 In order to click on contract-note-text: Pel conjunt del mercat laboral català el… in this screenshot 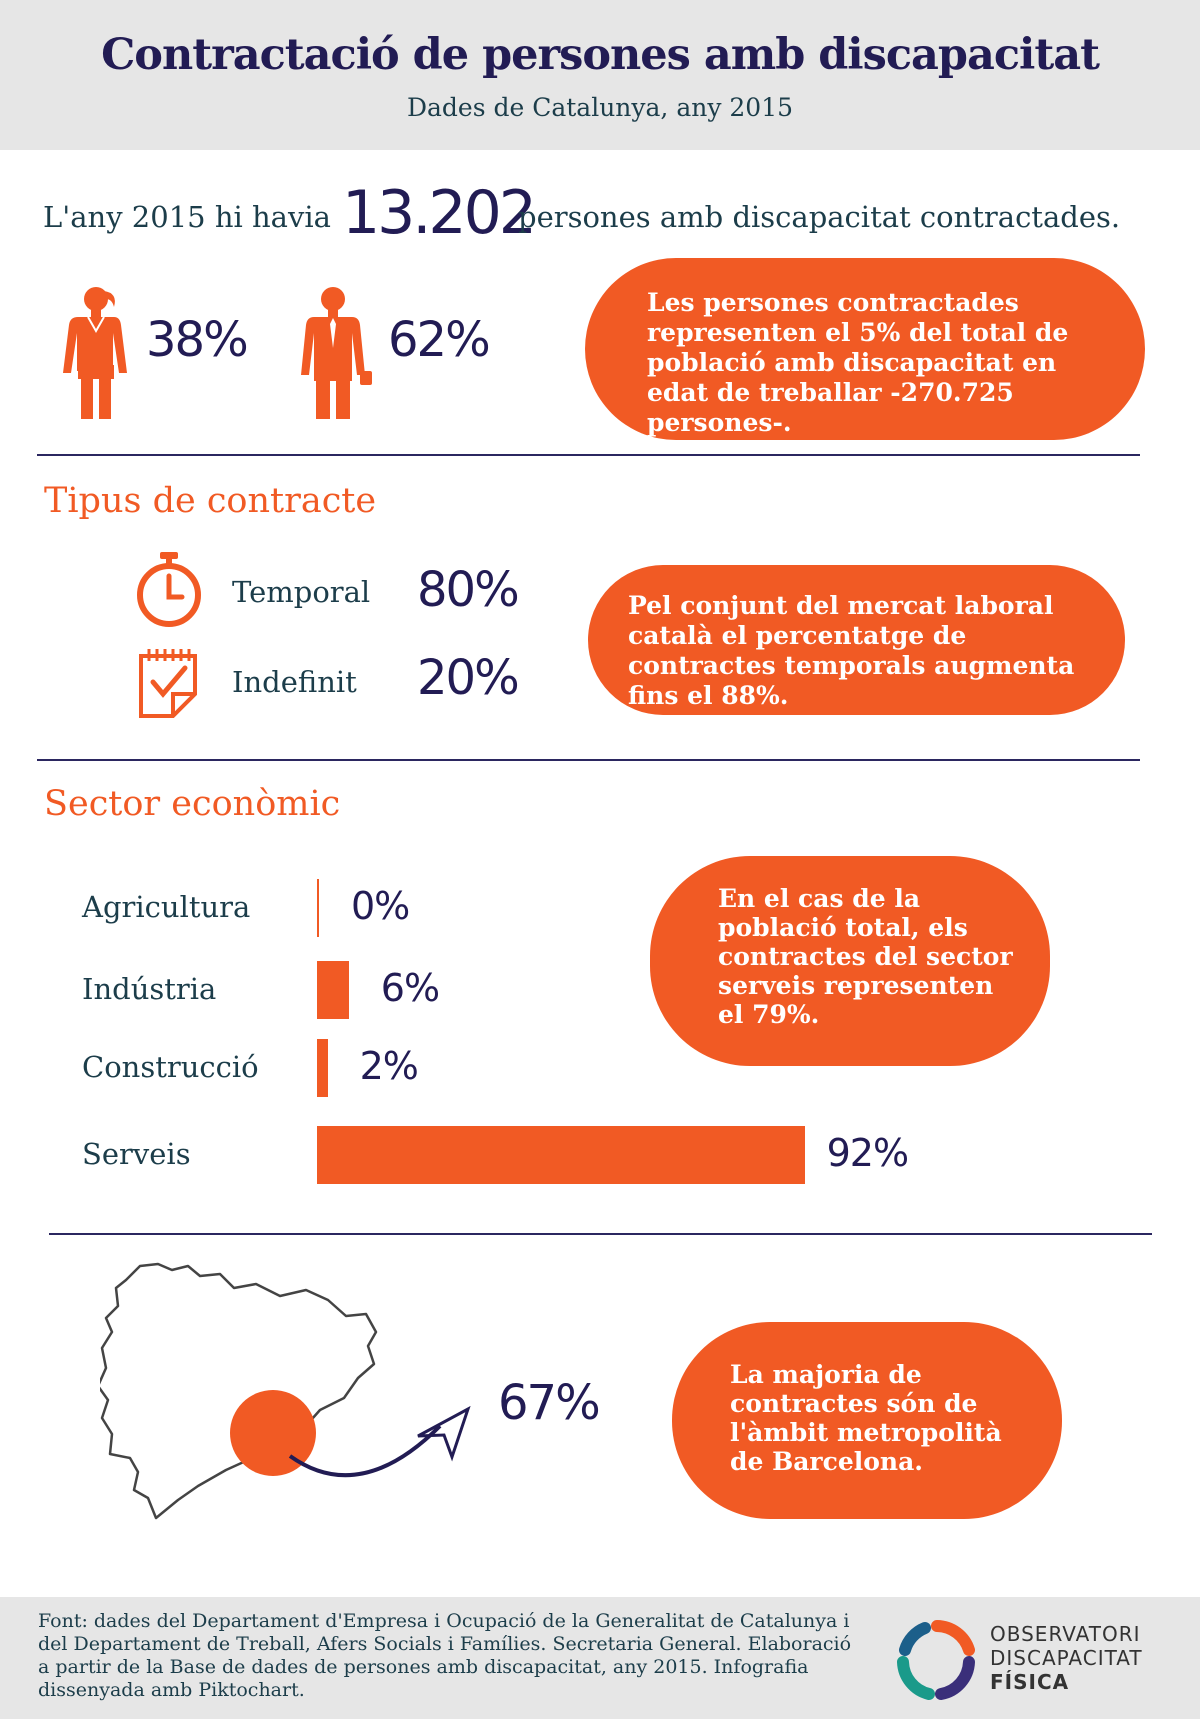, I will do `click(851, 650)`.